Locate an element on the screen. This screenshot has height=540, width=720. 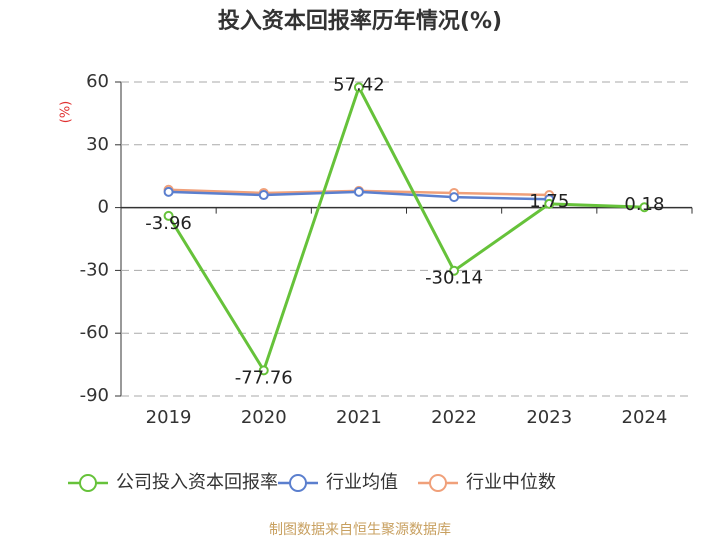
data-label: 0.18 is located at coordinates (644, 204).